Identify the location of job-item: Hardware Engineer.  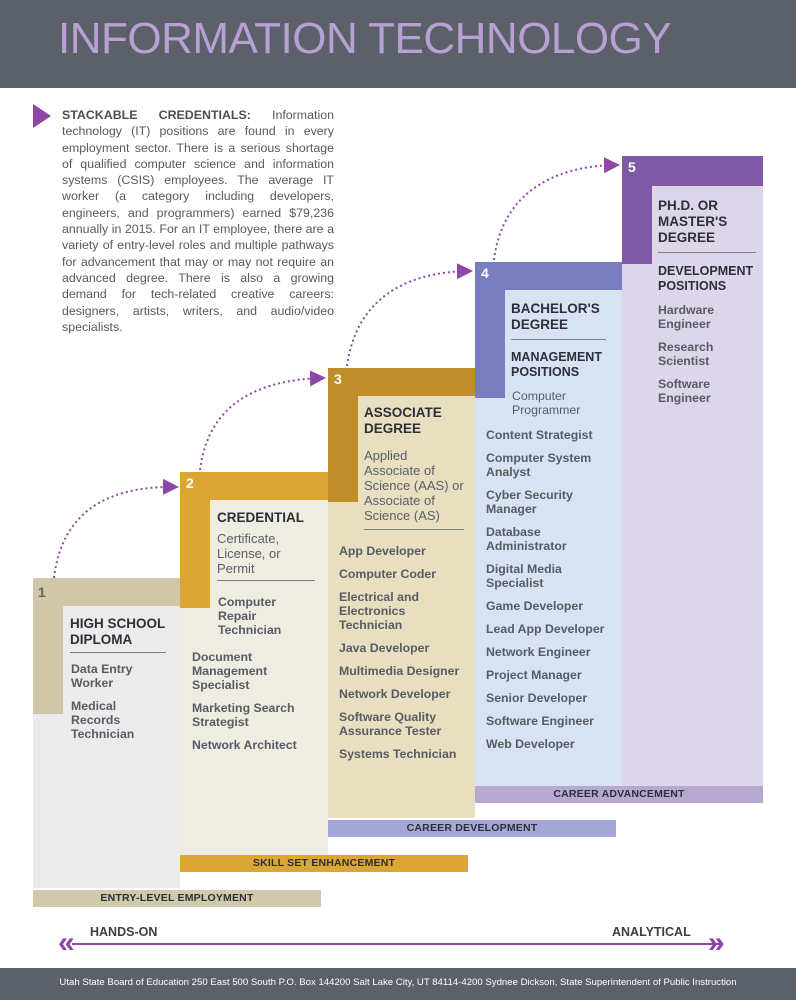
(686, 317).